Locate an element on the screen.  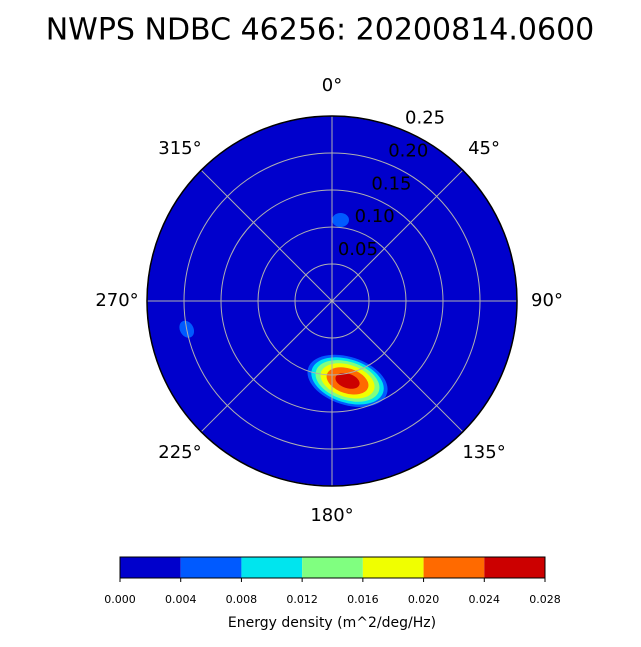
r-tick-label: 0.05 is located at coordinates (358, 249).